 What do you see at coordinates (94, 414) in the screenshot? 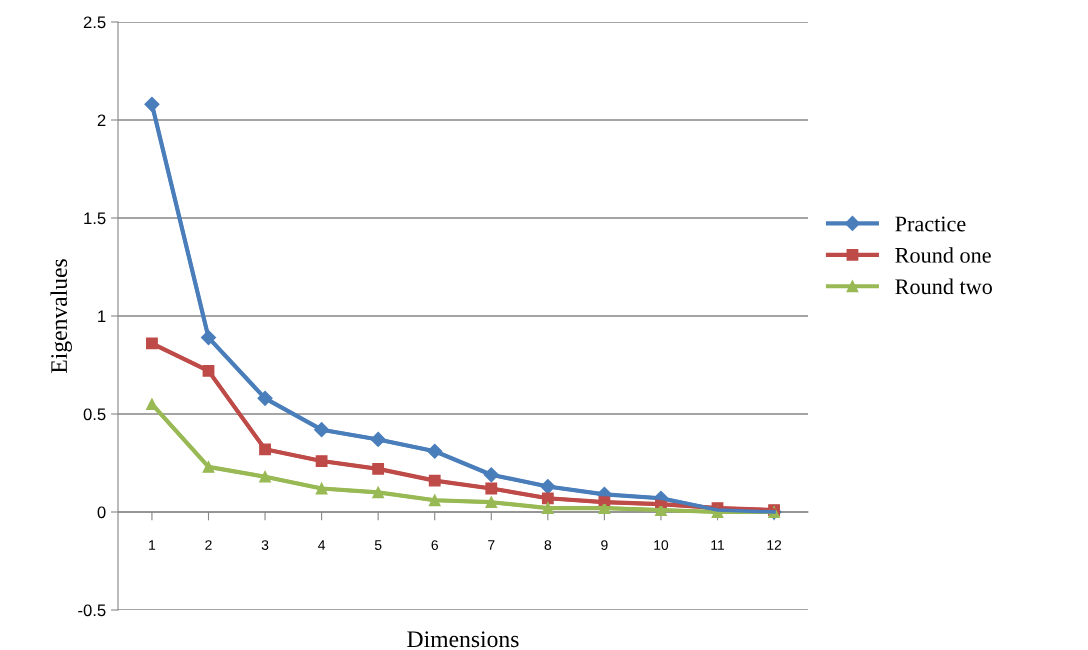
I see `y-tick-label: 0.5` at bounding box center [94, 414].